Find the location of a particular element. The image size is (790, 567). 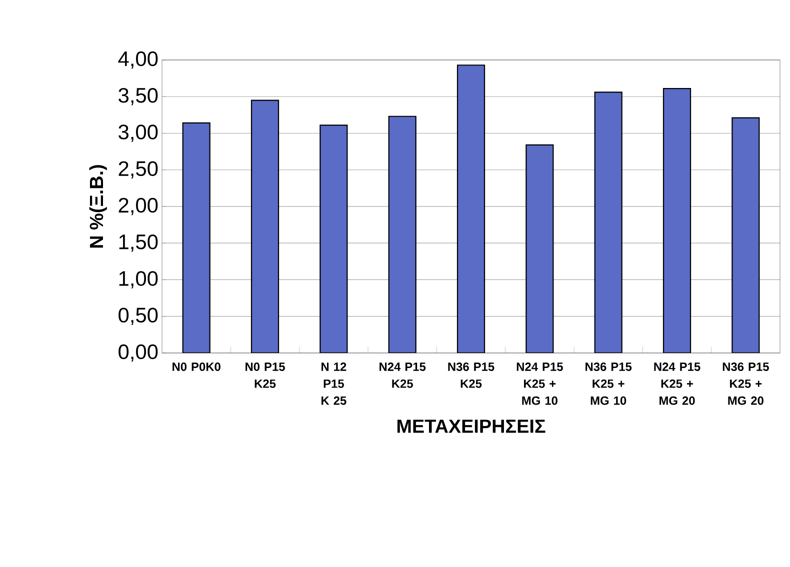

y-tick-label: 1,50 is located at coordinates (138, 243).